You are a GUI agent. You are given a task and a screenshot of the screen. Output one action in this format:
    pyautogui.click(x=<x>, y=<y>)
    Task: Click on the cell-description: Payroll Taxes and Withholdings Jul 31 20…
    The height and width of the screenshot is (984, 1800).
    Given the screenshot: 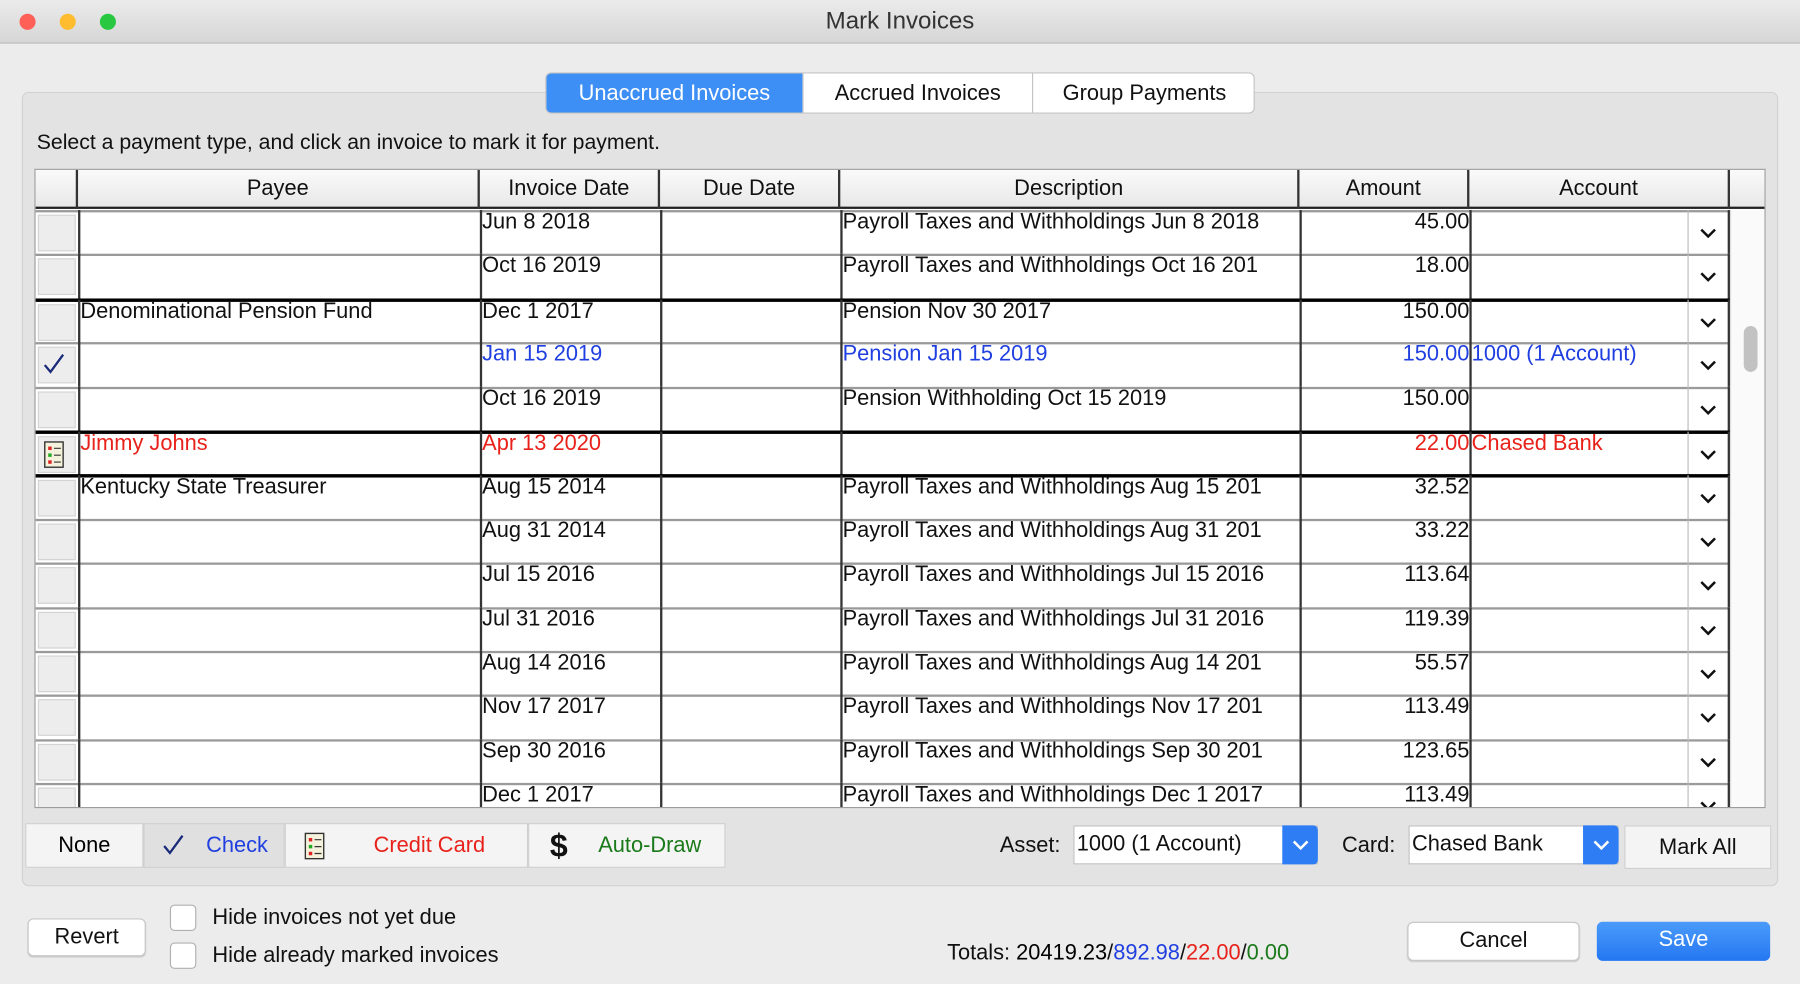 What is the action you would take?
    pyautogui.click(x=1069, y=628)
    